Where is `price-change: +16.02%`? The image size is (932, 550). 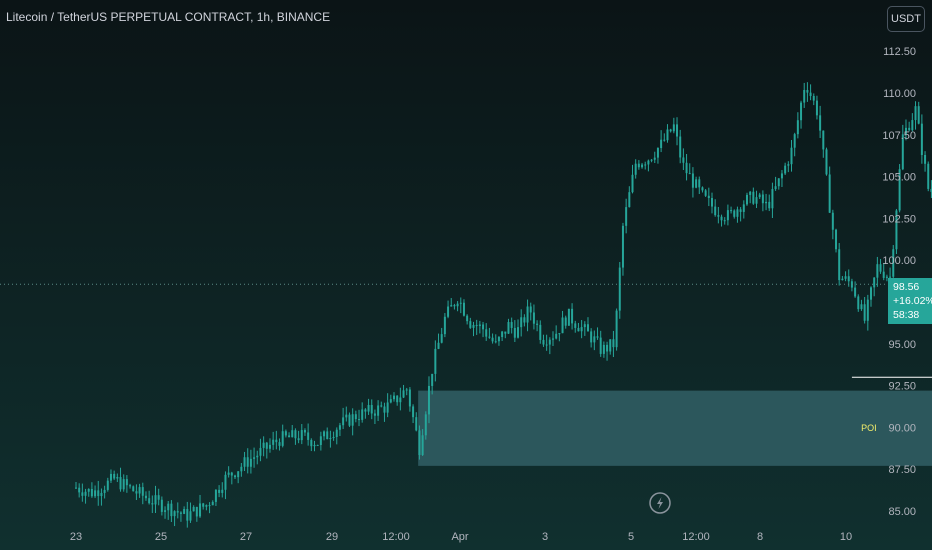 price-change: +16.02% is located at coordinates (912, 301).